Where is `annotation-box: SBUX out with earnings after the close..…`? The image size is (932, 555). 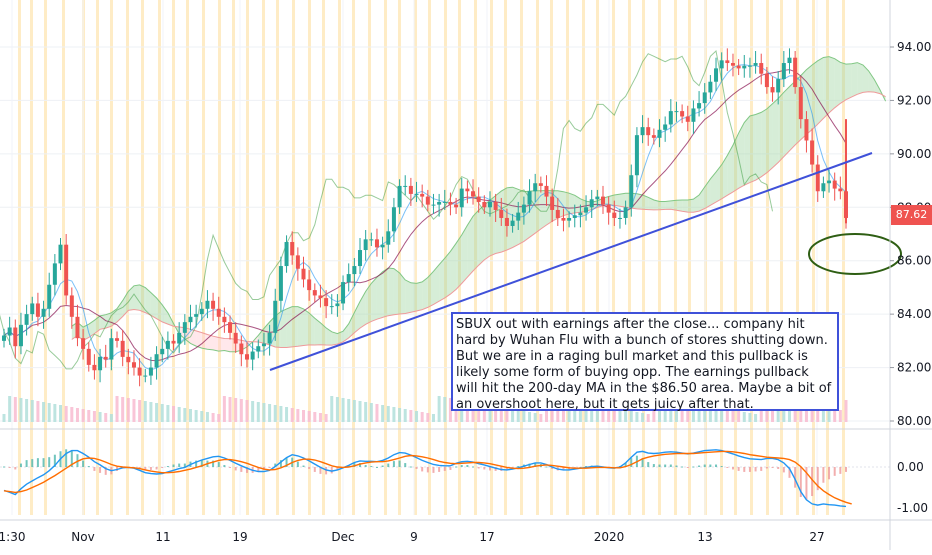
annotation-box: SBUX out with earnings after the close..… is located at coordinates (645, 362).